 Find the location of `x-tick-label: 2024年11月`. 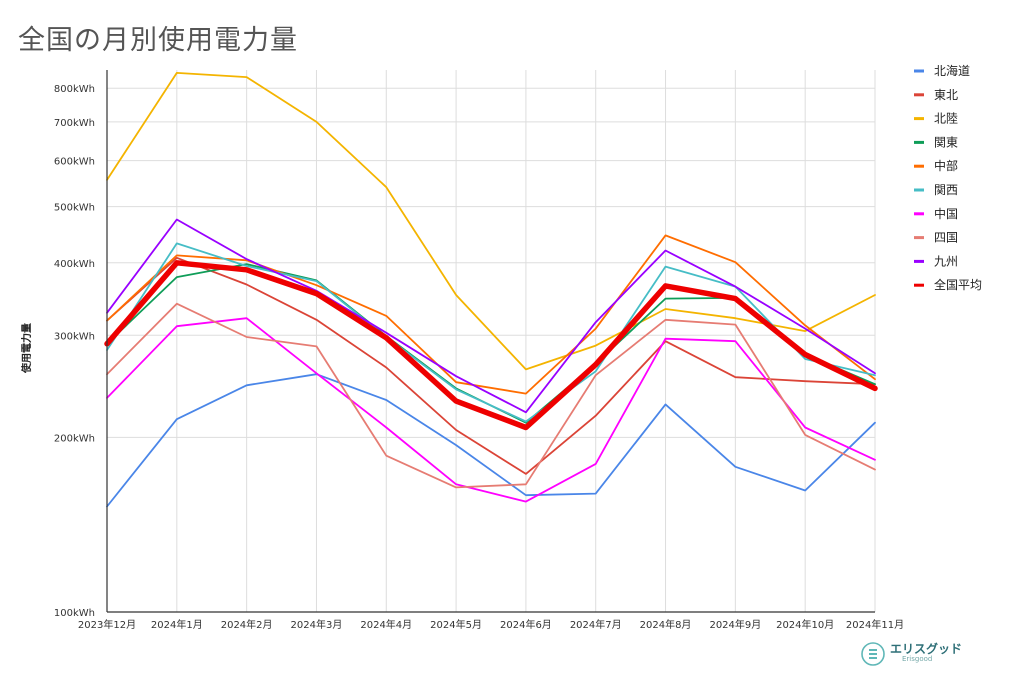

x-tick-label: 2024年11月 is located at coordinates (875, 624).